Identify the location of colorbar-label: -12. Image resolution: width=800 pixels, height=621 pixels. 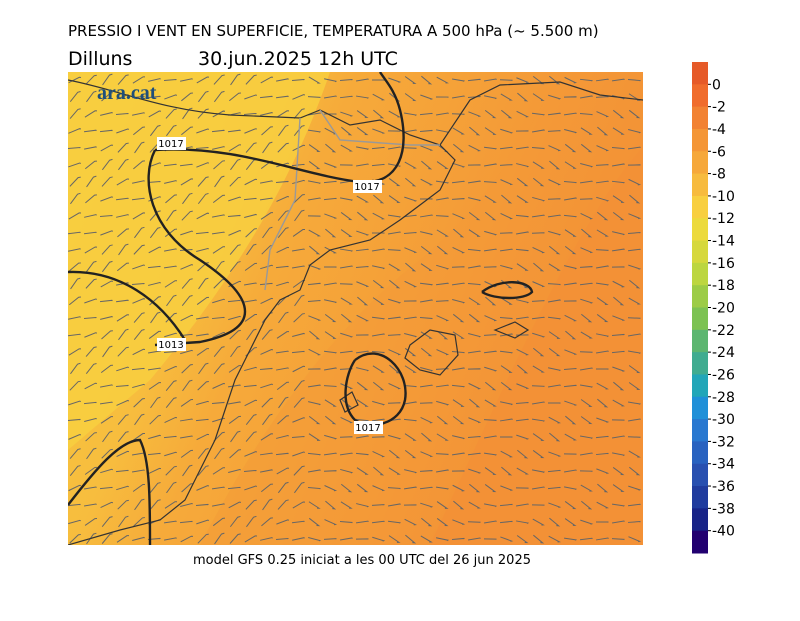
(723, 219).